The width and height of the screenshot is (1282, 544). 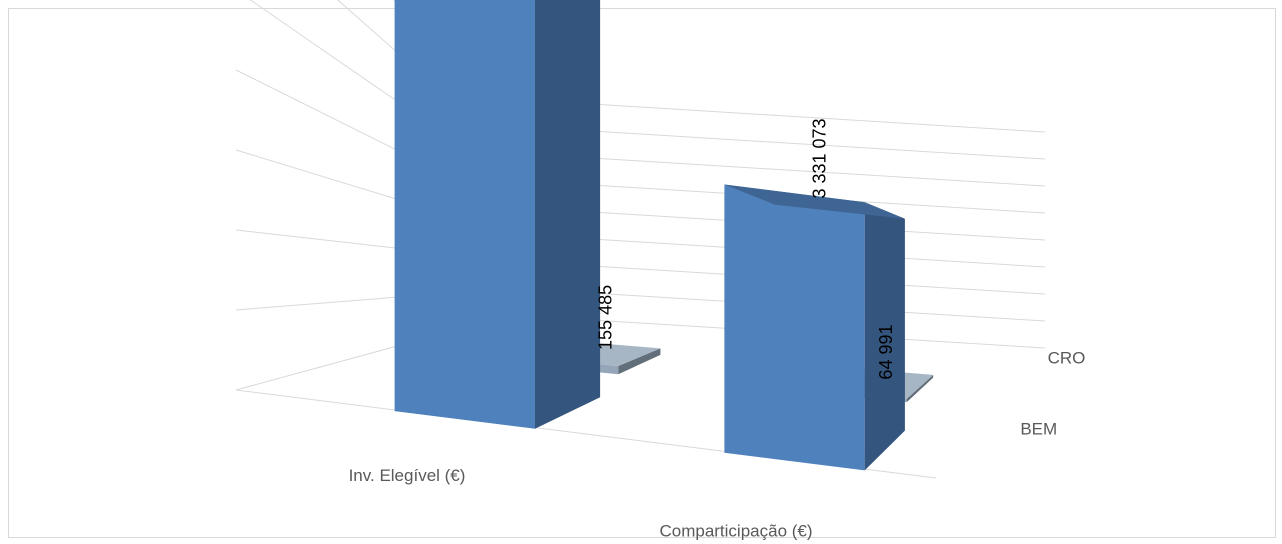 What do you see at coordinates (1067, 357) in the screenshot?
I see `series-label-cro: CRO` at bounding box center [1067, 357].